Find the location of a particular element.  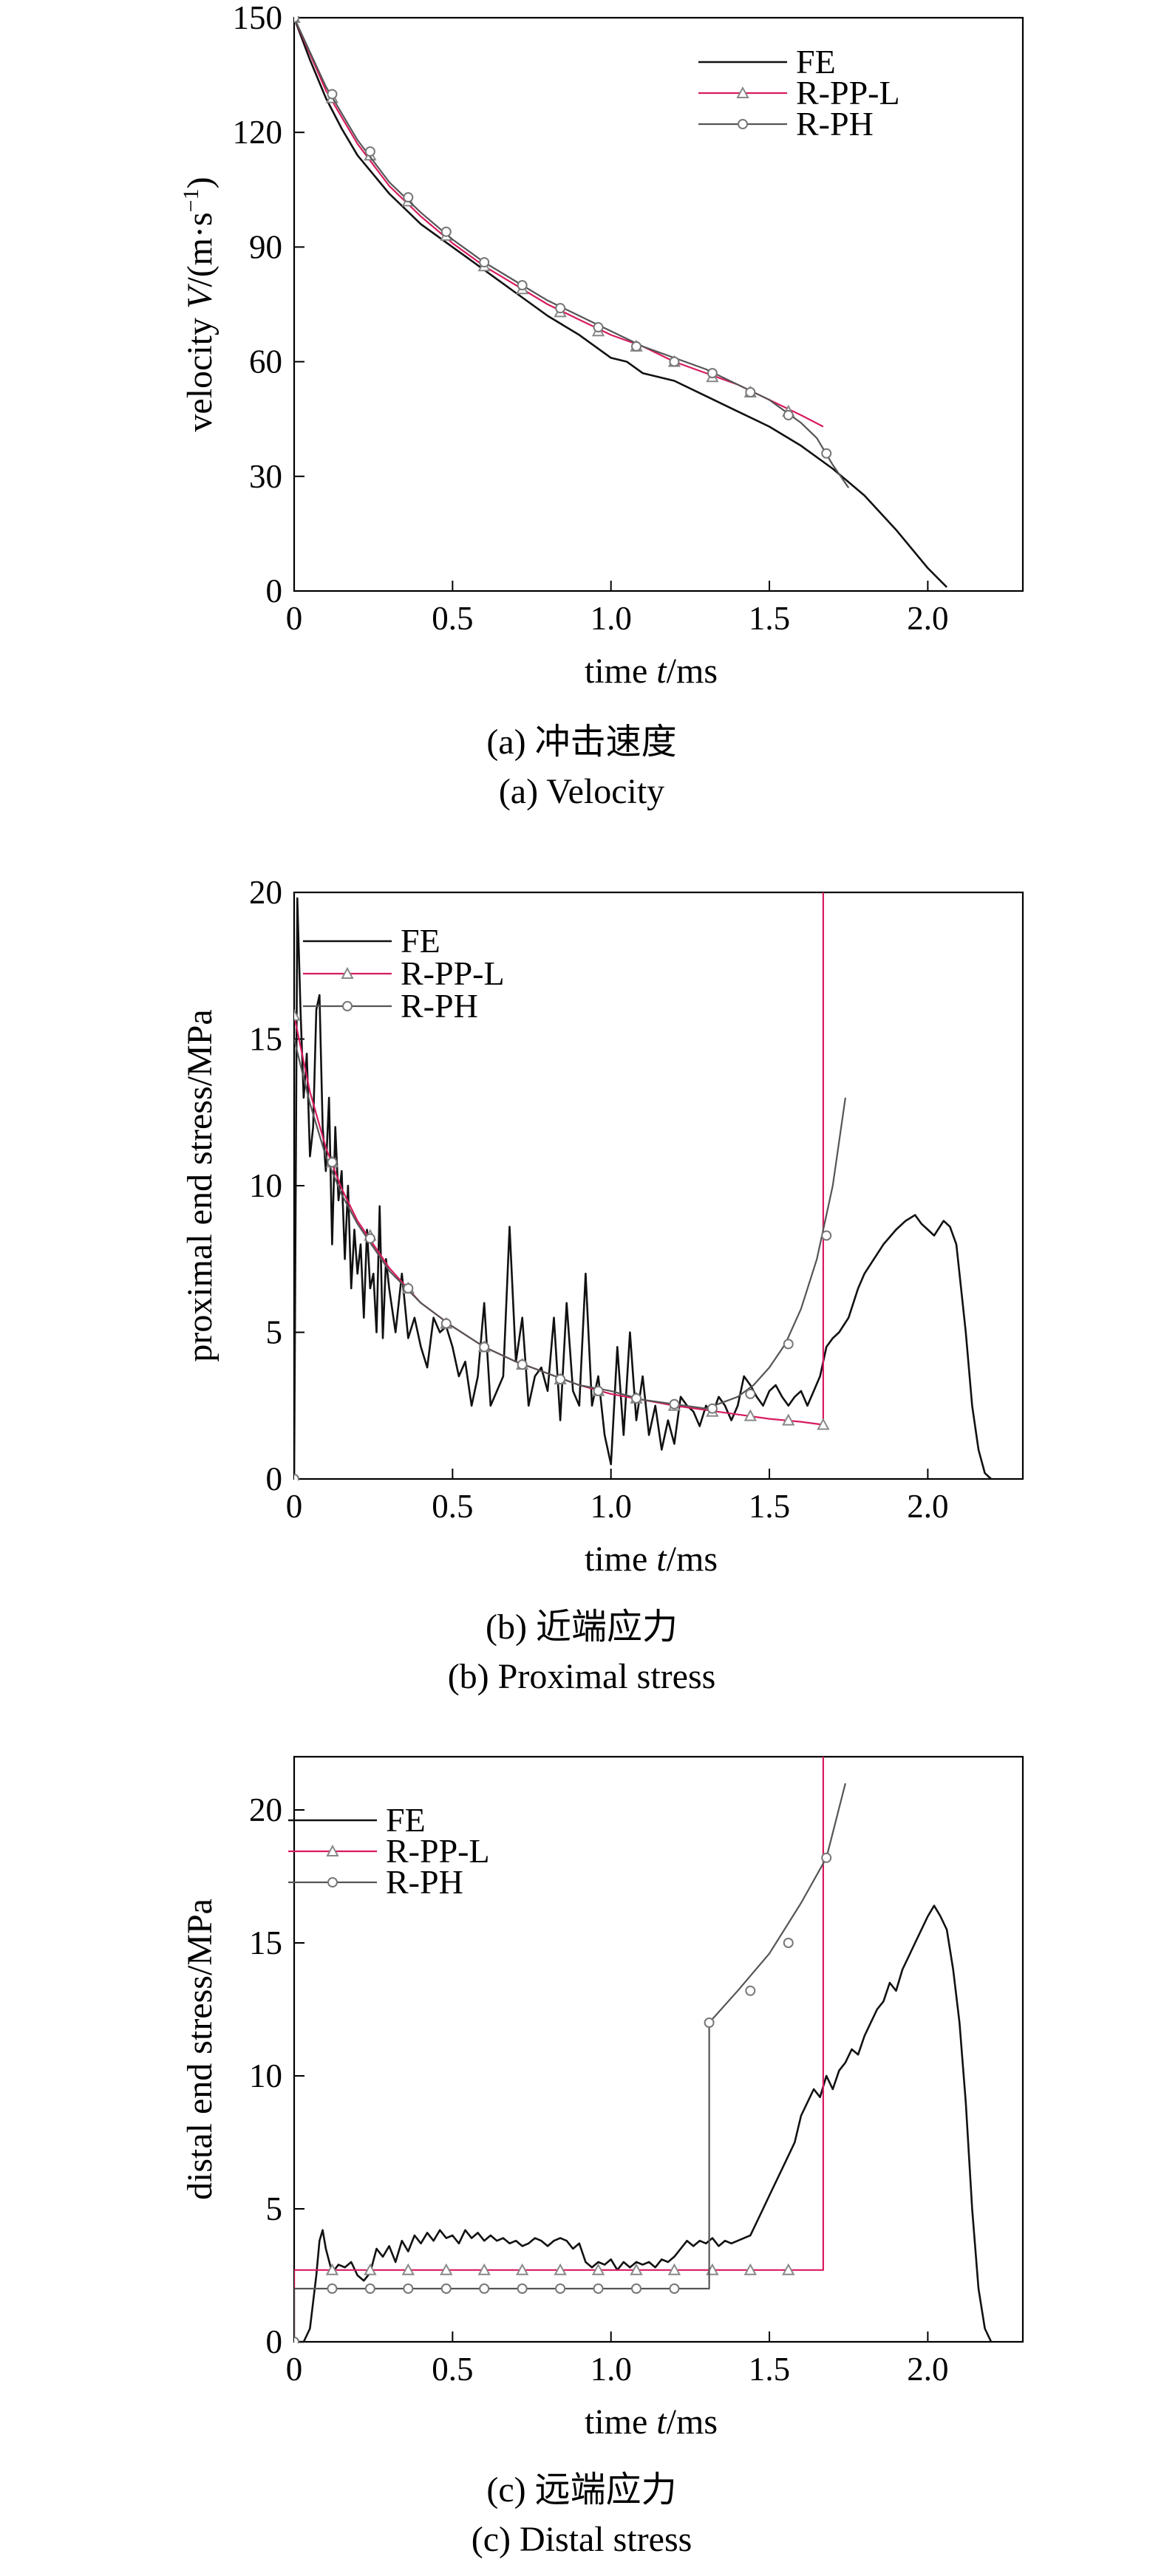

legend-marker-r-ph is located at coordinates (348, 1006).